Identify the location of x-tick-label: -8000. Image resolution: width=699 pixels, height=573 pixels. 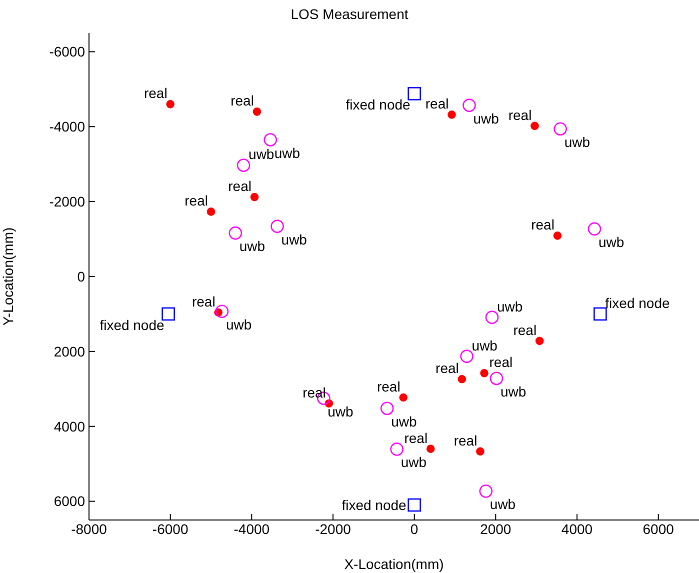
(89, 528).